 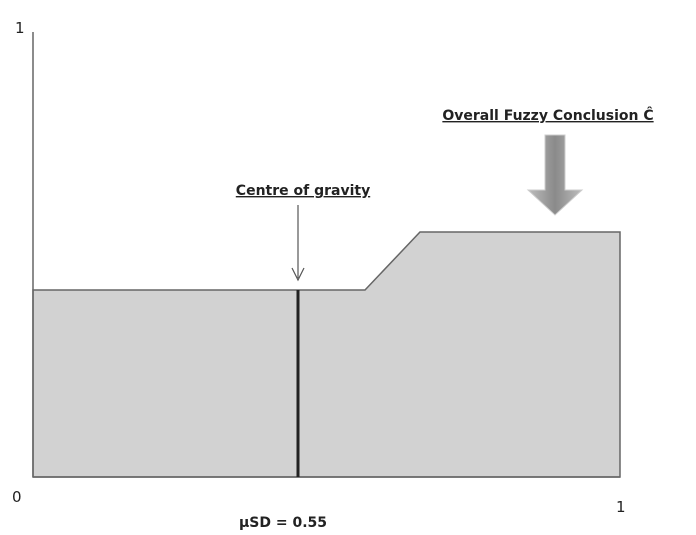 I want to click on conclusion-label: Overall Fuzzy Conclusion Ĉ, so click(x=547, y=115).